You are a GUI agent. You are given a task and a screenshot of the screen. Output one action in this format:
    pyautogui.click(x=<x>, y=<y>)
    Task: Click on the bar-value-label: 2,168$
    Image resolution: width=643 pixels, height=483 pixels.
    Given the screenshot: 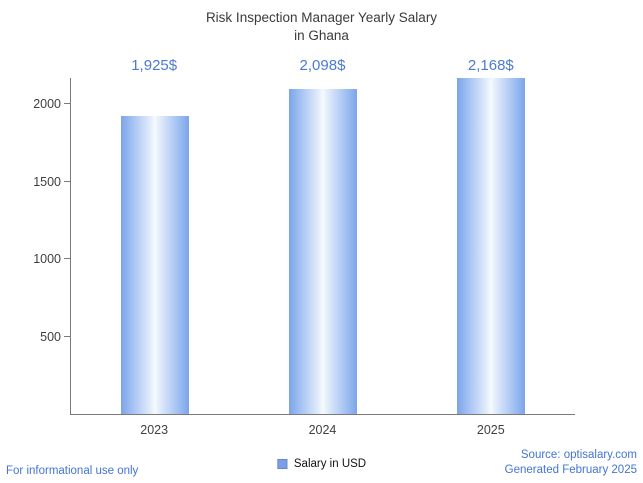 What is the action you would take?
    pyautogui.click(x=490, y=66)
    